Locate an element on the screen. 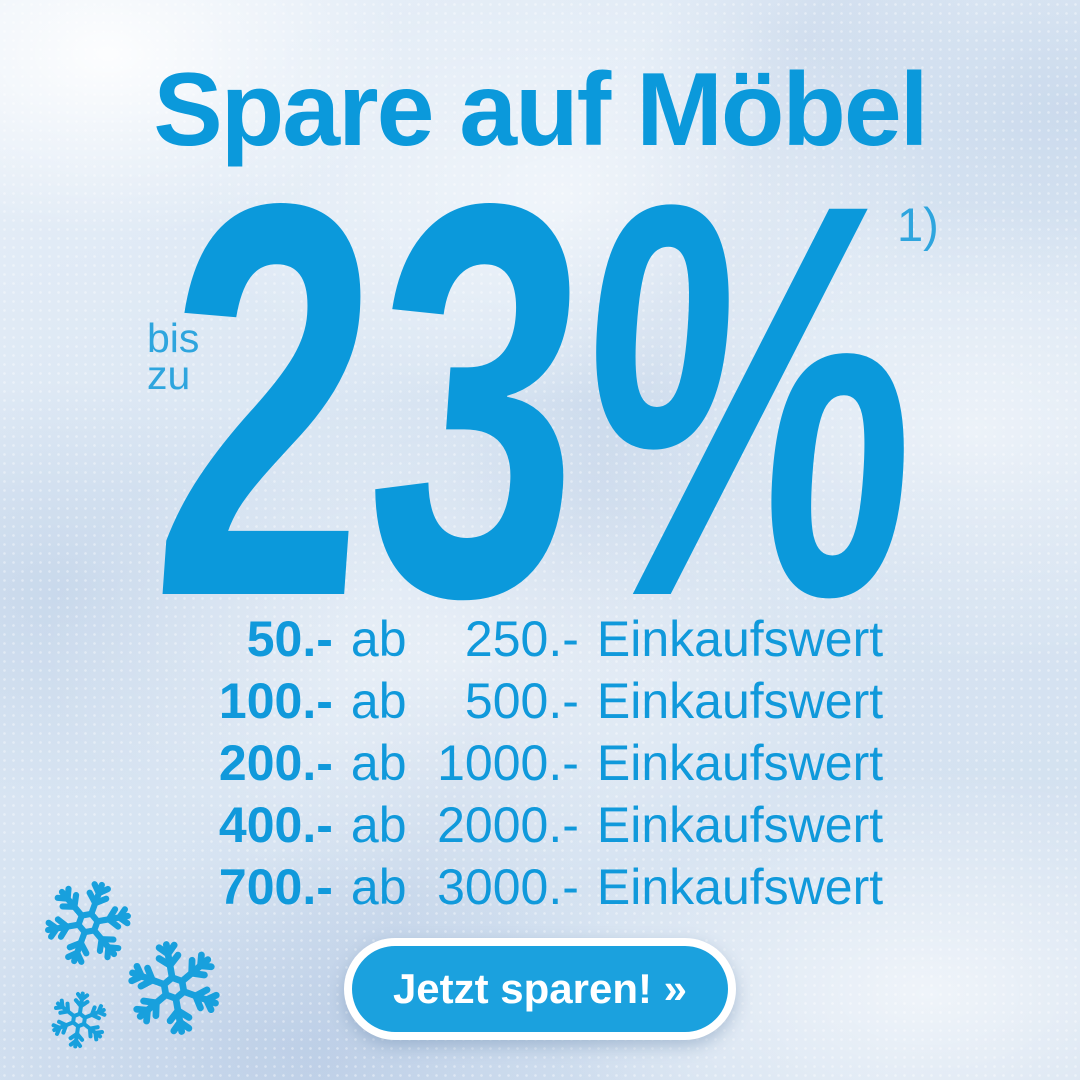 This screenshot has width=1080, height=1080. threshold-value: 1000.- is located at coordinates (508, 763).